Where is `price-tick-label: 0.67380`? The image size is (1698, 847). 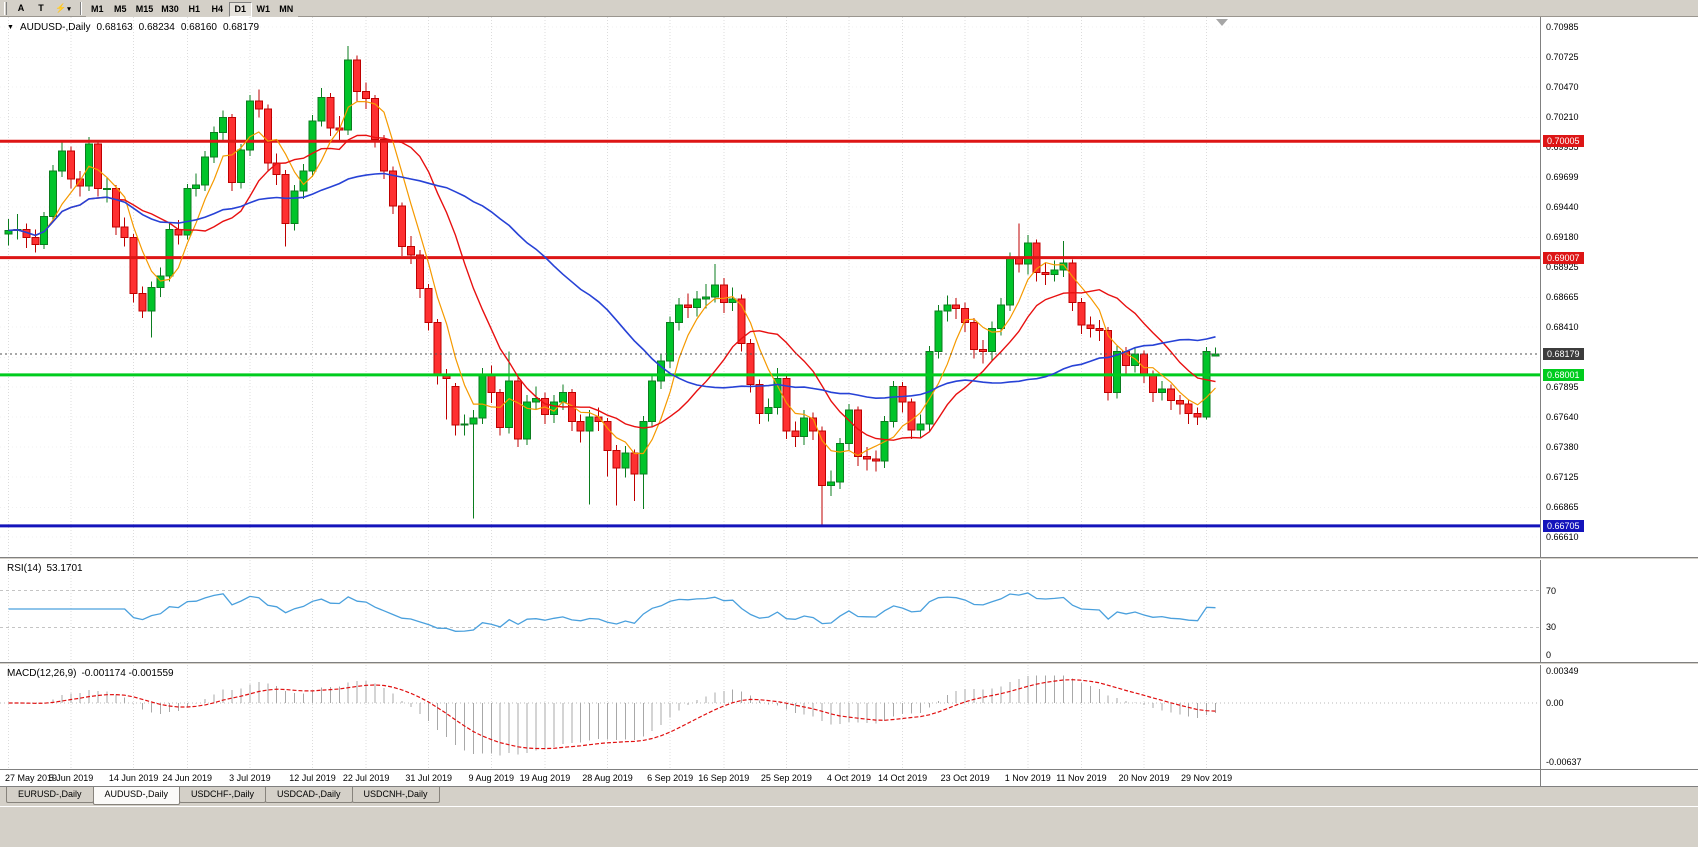 price-tick-label: 0.67380 is located at coordinates (1562, 447).